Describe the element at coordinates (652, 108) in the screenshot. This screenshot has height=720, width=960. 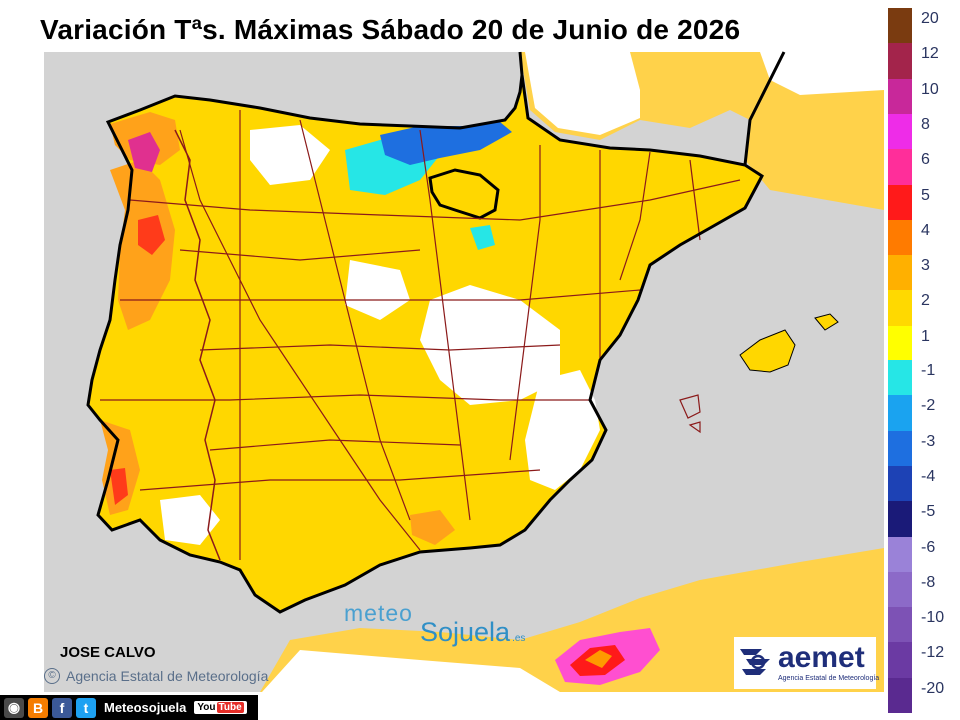
I see `france-coastline` at that location.